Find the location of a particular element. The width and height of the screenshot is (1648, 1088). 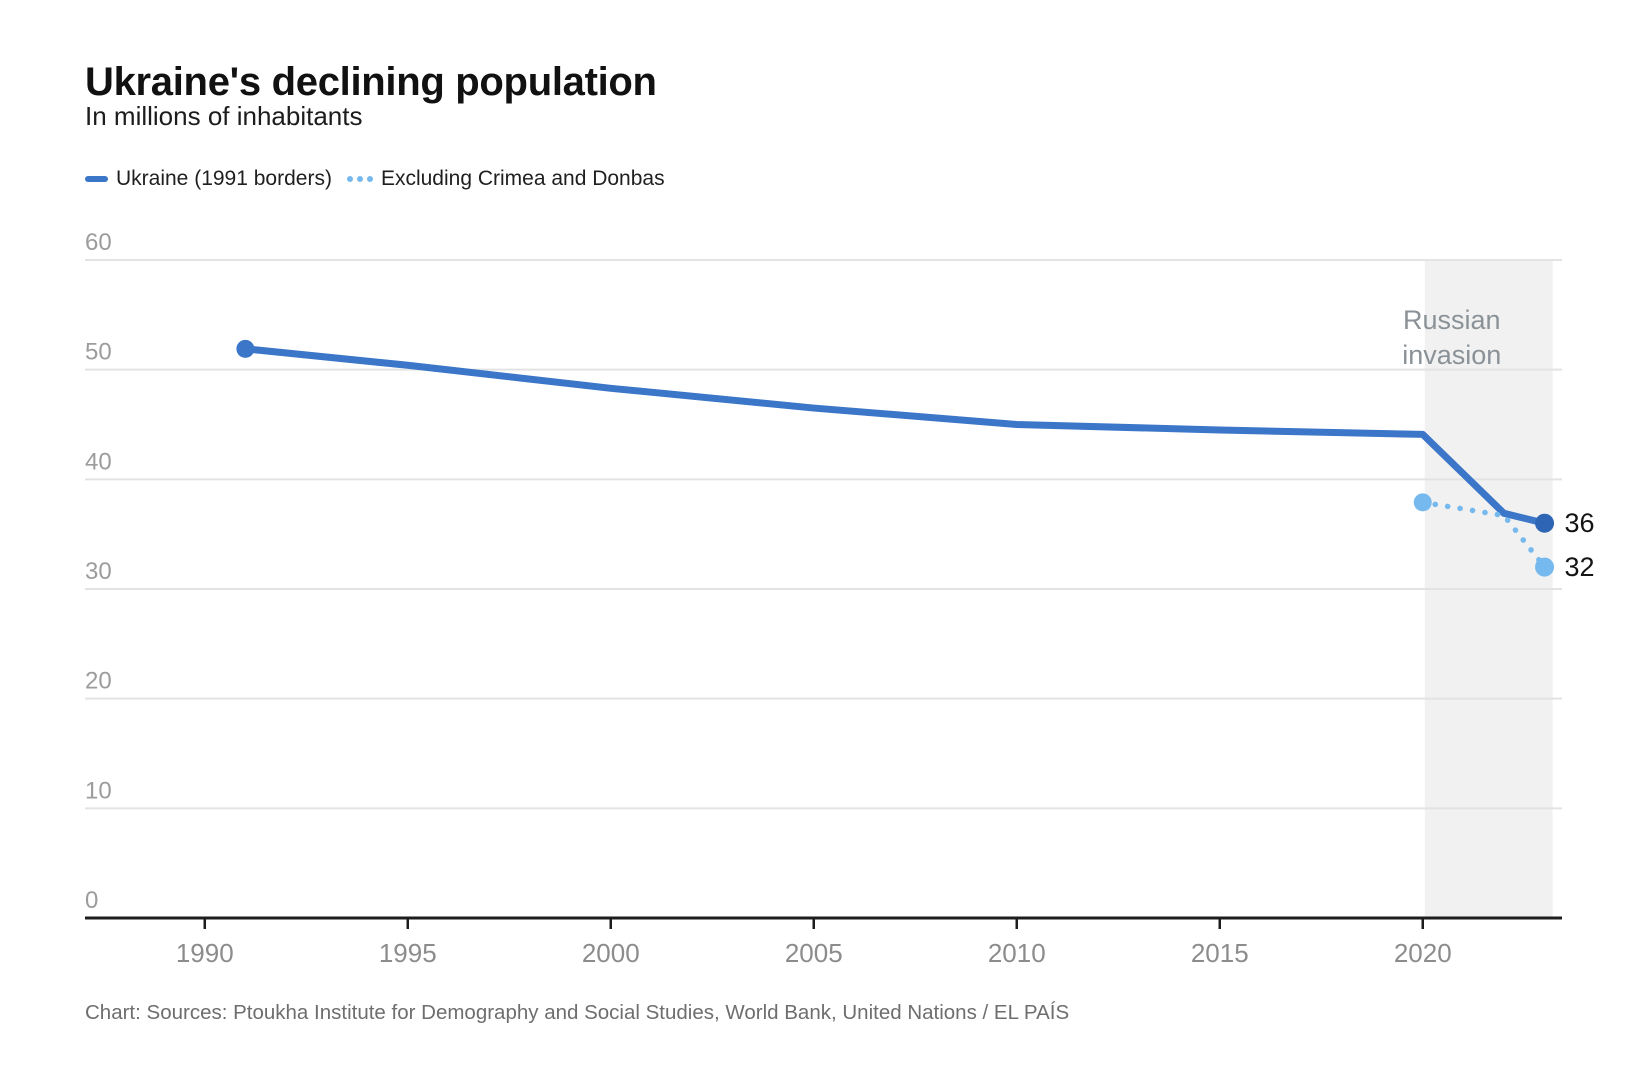

legend-label-excluding: Excluding Crimea and Donbas is located at coordinates (522, 178).